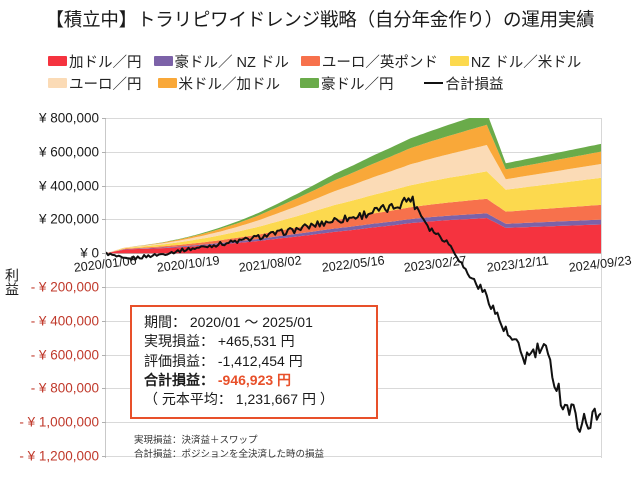 The width and height of the screenshot is (640, 480). What do you see at coordinates (64, 388) in the screenshot?
I see `y-axis-tick-label: - ¥ 800,000` at bounding box center [64, 388].